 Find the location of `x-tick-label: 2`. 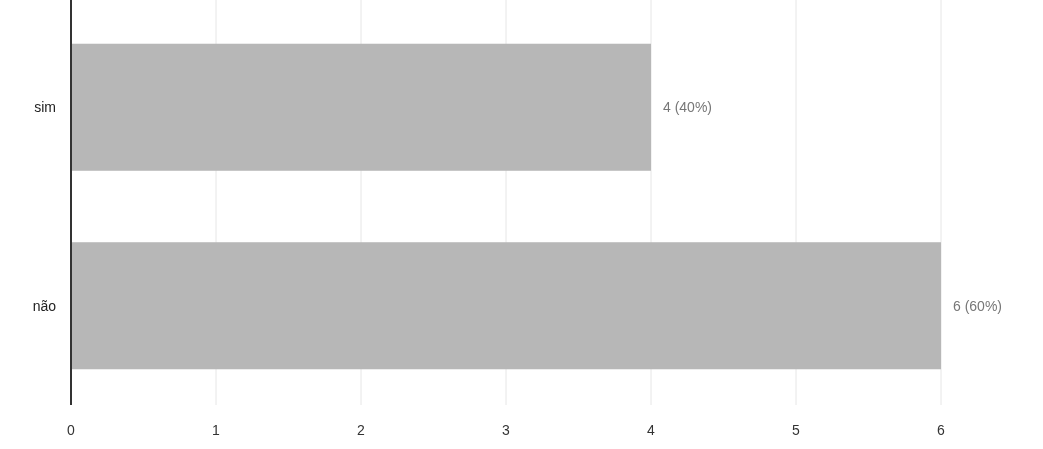

x-tick-label: 2 is located at coordinates (361, 430).